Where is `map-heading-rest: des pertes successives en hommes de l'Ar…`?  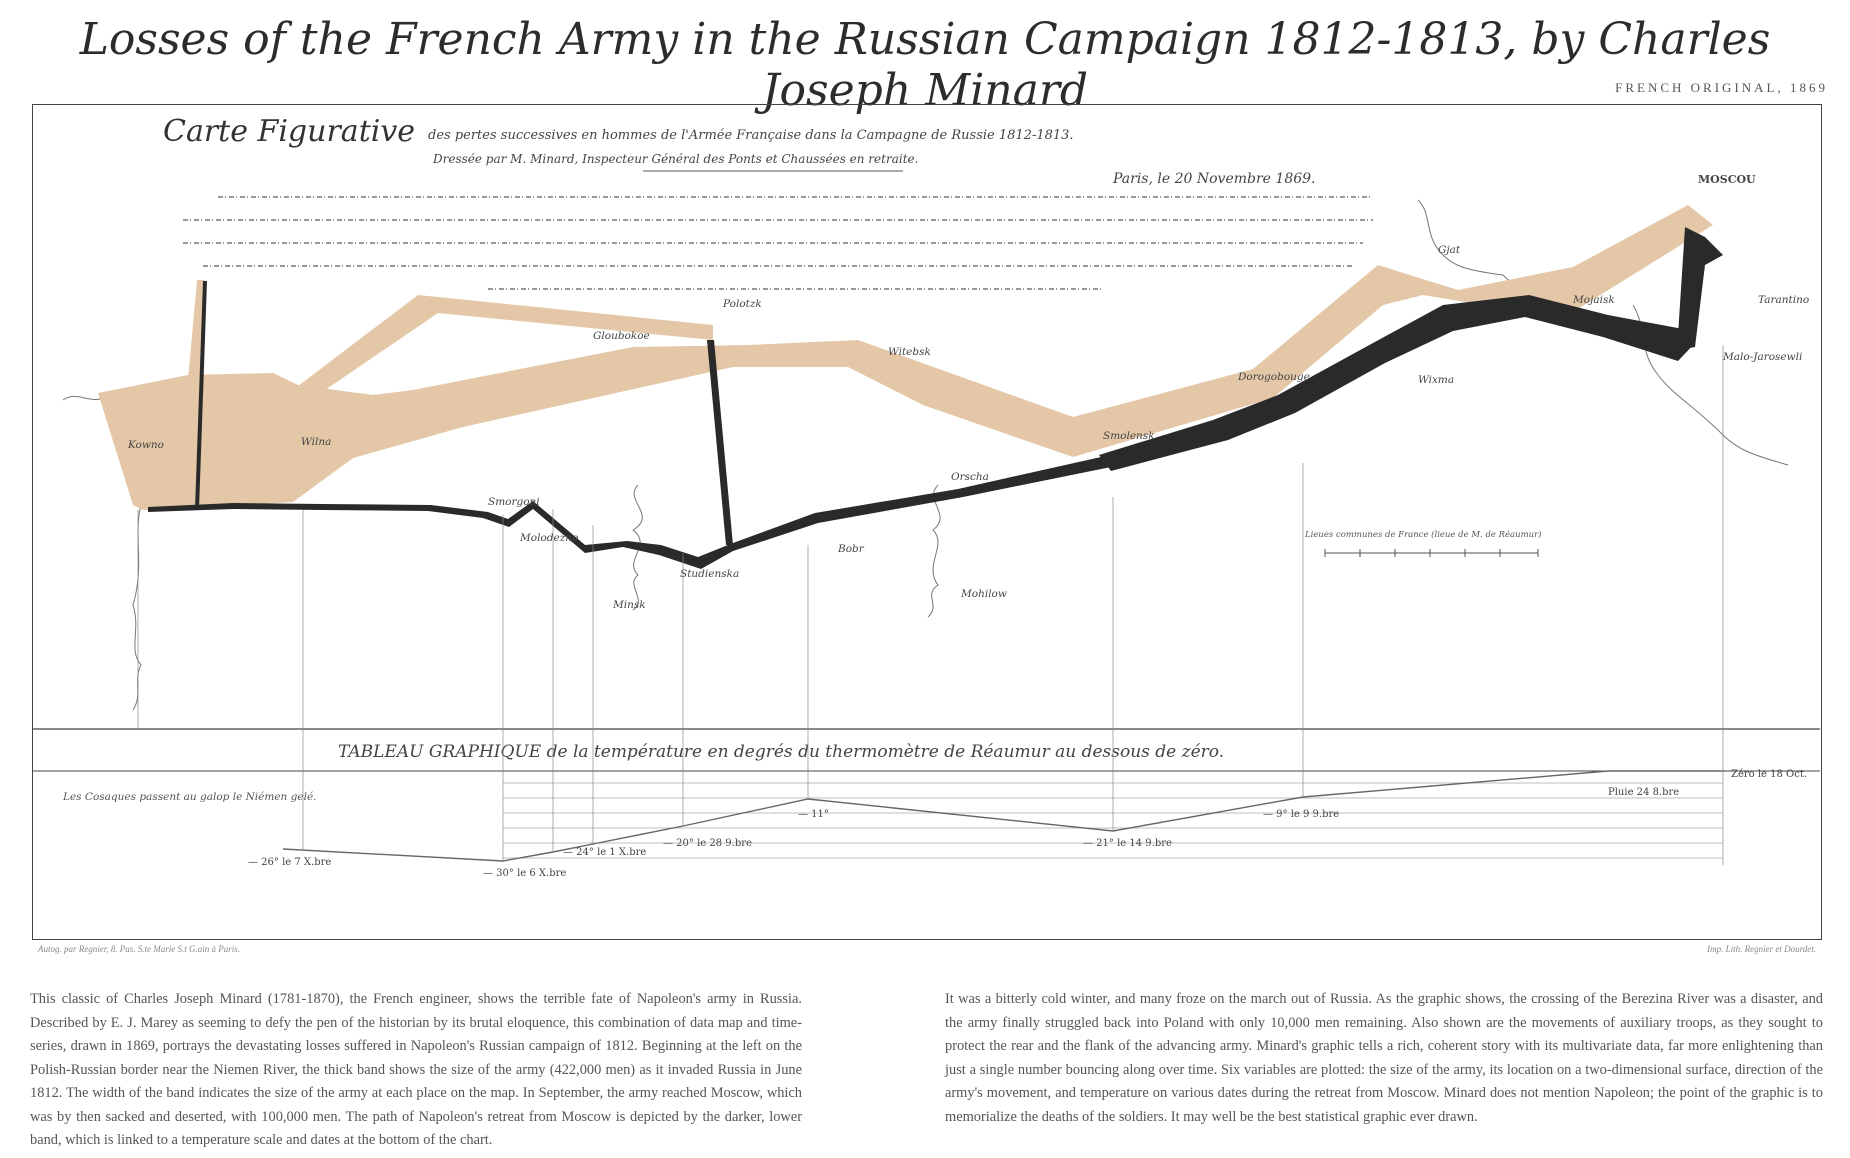
map-heading-rest: des pertes successives en hommes de l'Ar… is located at coordinates (751, 135).